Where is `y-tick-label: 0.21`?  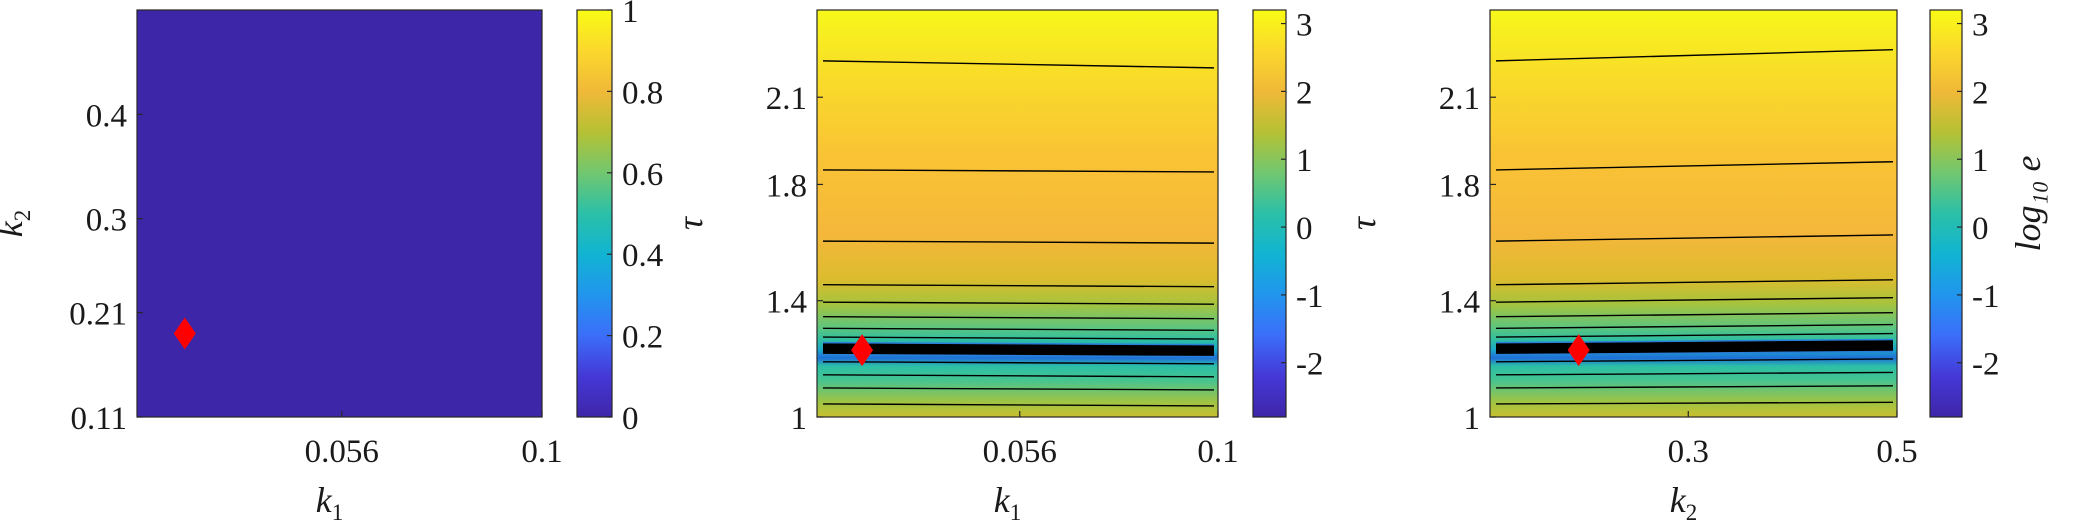 y-tick-label: 0.21 is located at coordinates (98, 315).